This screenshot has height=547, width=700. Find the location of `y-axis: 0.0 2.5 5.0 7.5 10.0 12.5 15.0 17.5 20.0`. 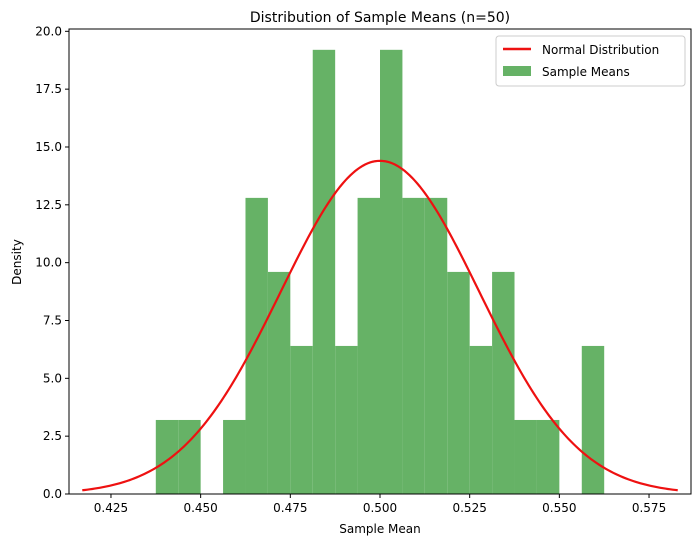

y-axis: 0.0 2.5 5.0 7.5 10.0 12.5 15.0 17.5 20.0 is located at coordinates (52, 262).